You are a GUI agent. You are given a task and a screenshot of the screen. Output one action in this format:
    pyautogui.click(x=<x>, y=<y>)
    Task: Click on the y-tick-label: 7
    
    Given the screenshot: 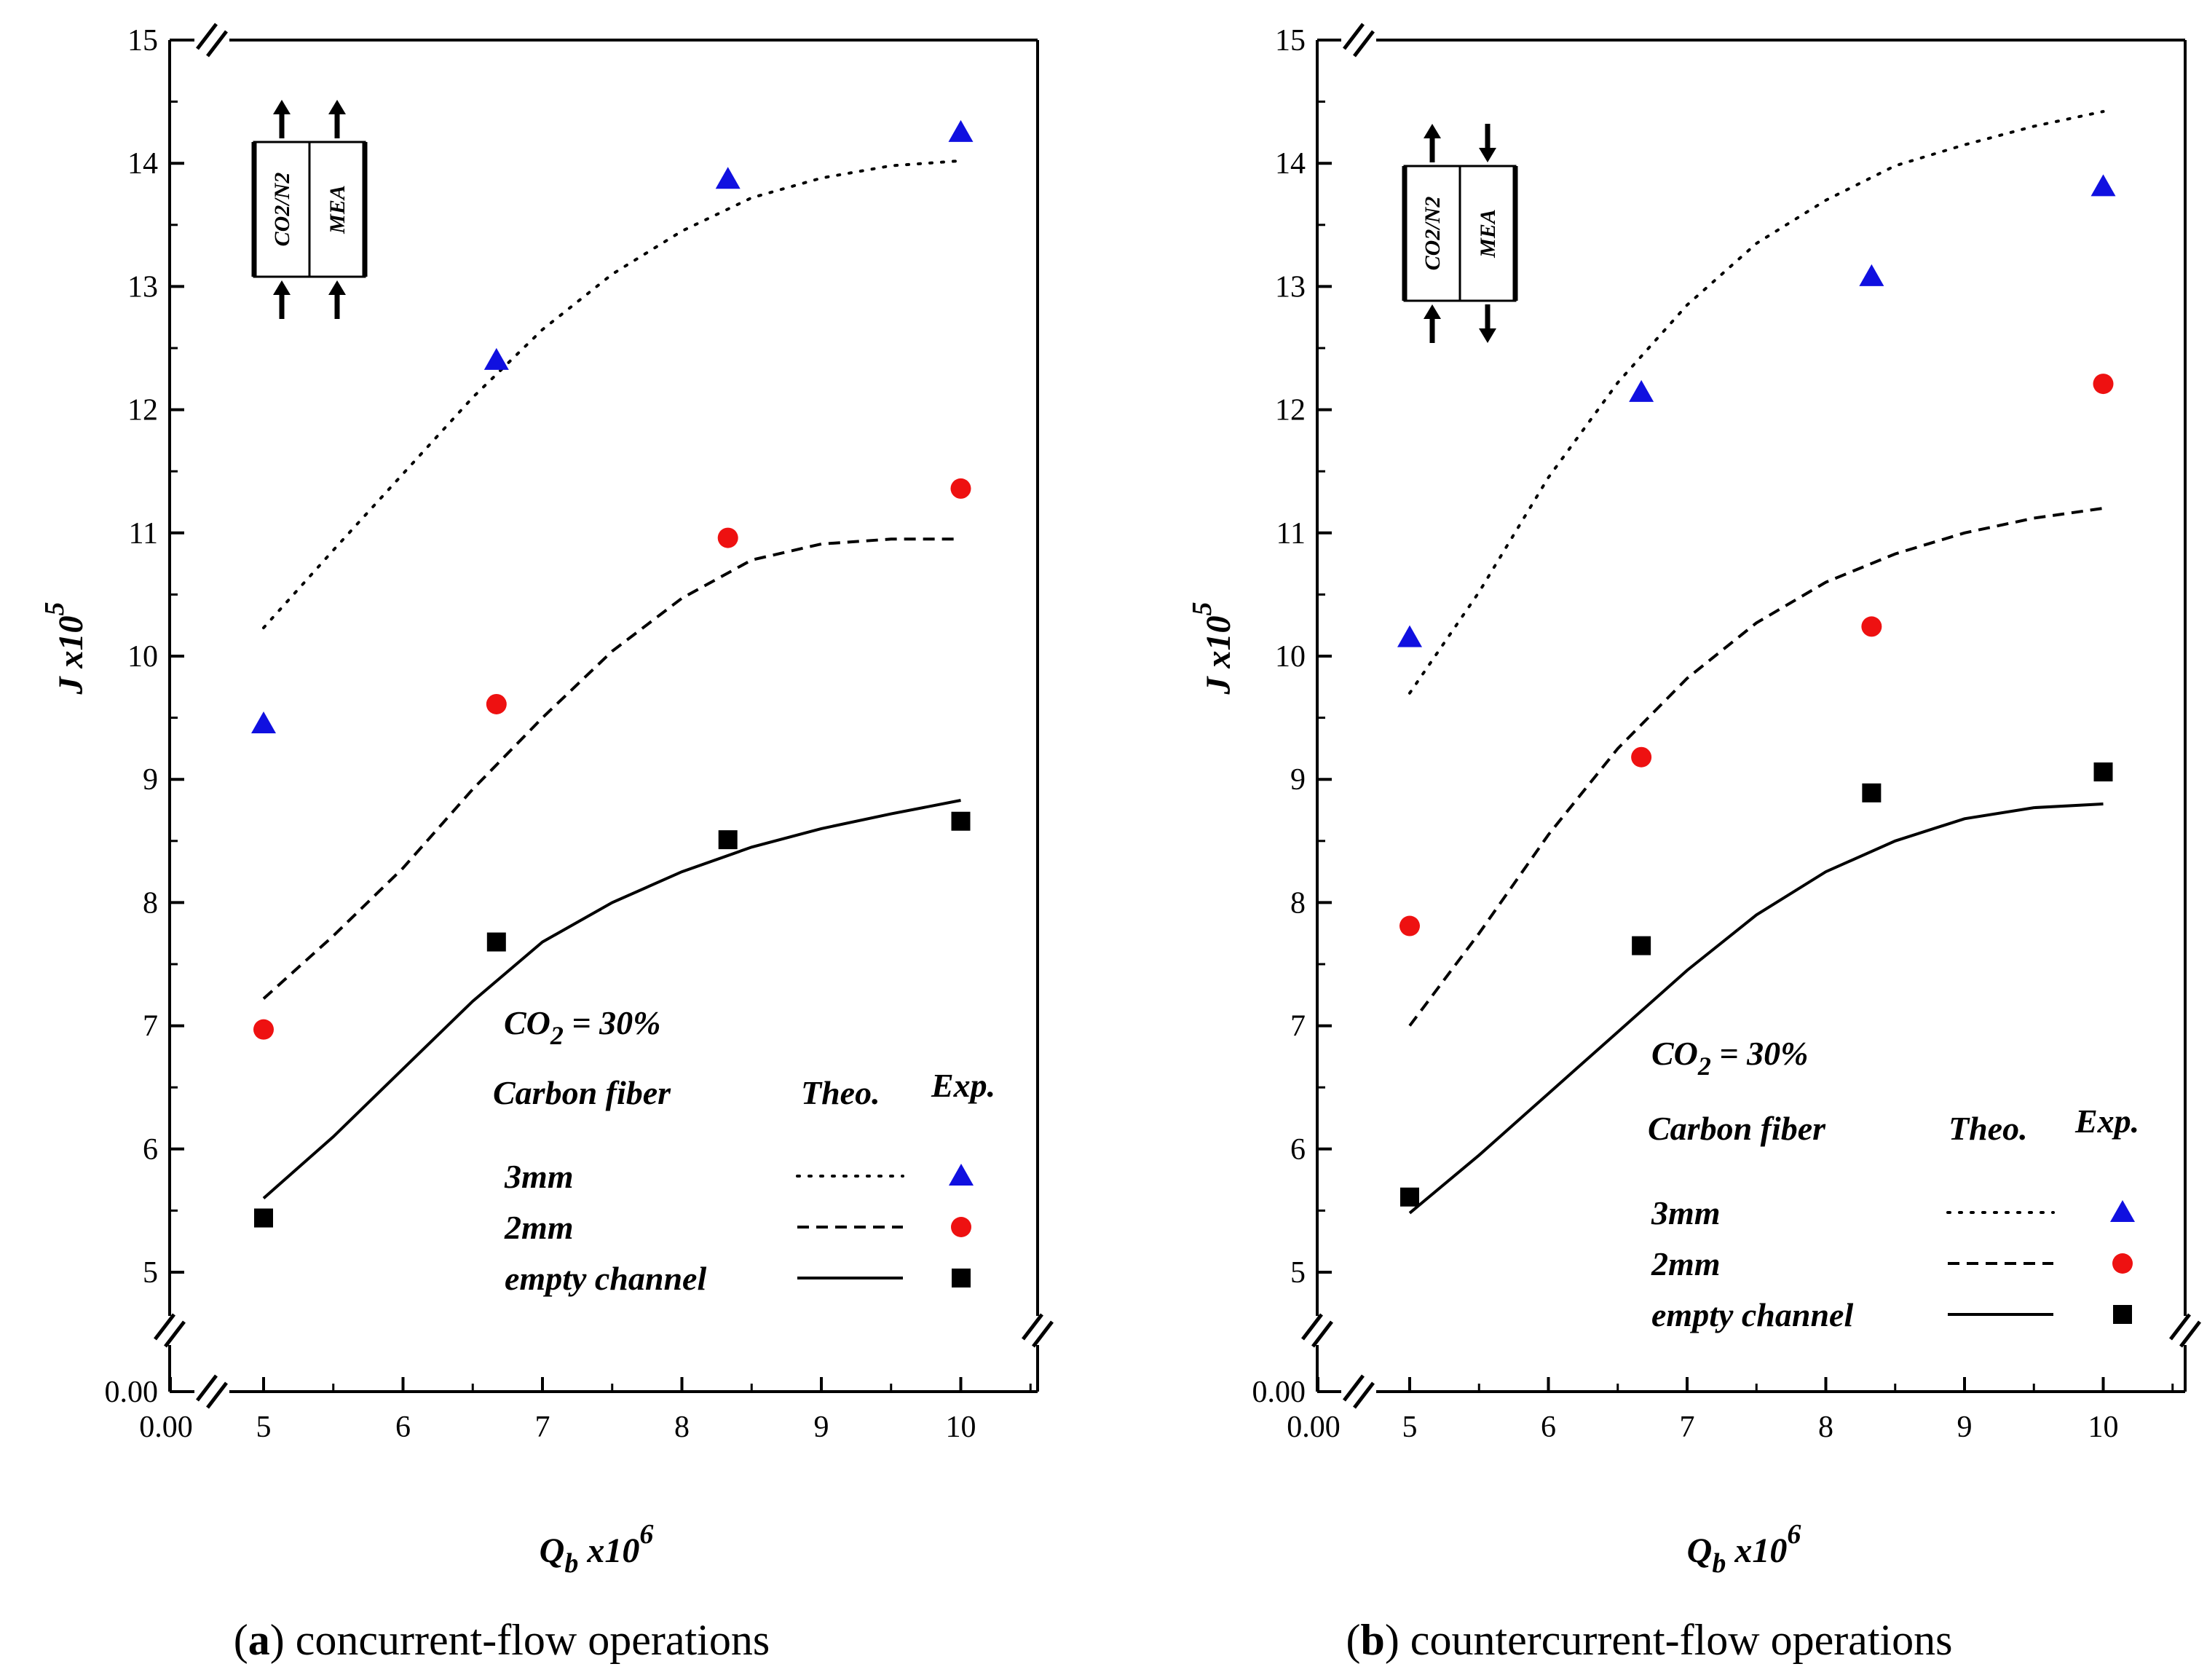 What is the action you would take?
    pyautogui.click(x=150, y=1027)
    